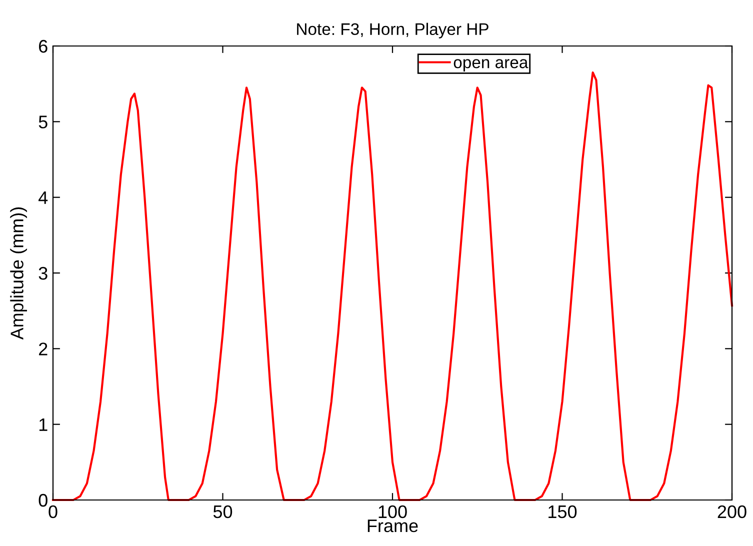 This screenshot has width=753, height=546. Describe the element at coordinates (491, 65) in the screenshot. I see `legend-label: open area` at that location.